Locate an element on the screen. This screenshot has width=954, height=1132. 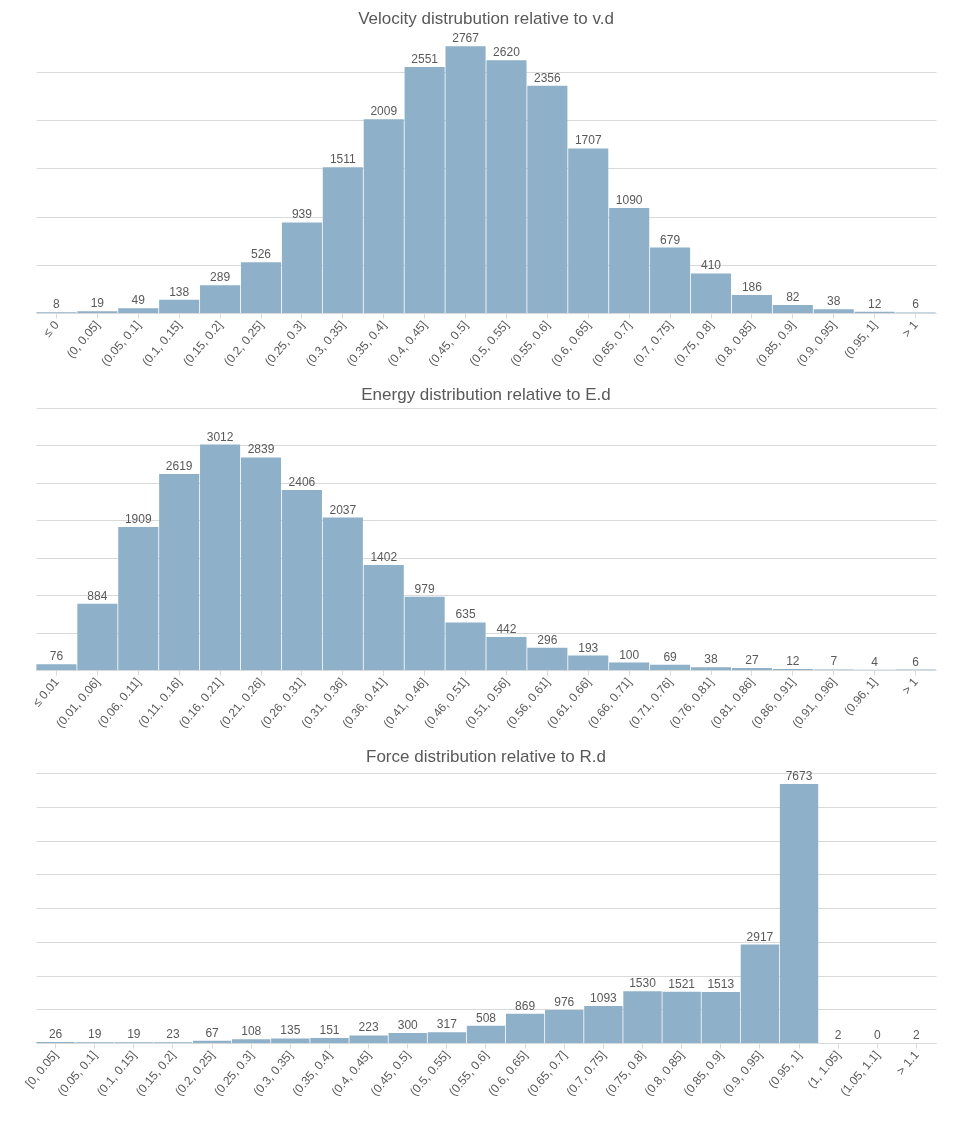
data-label: 76 is located at coordinates (56, 656).